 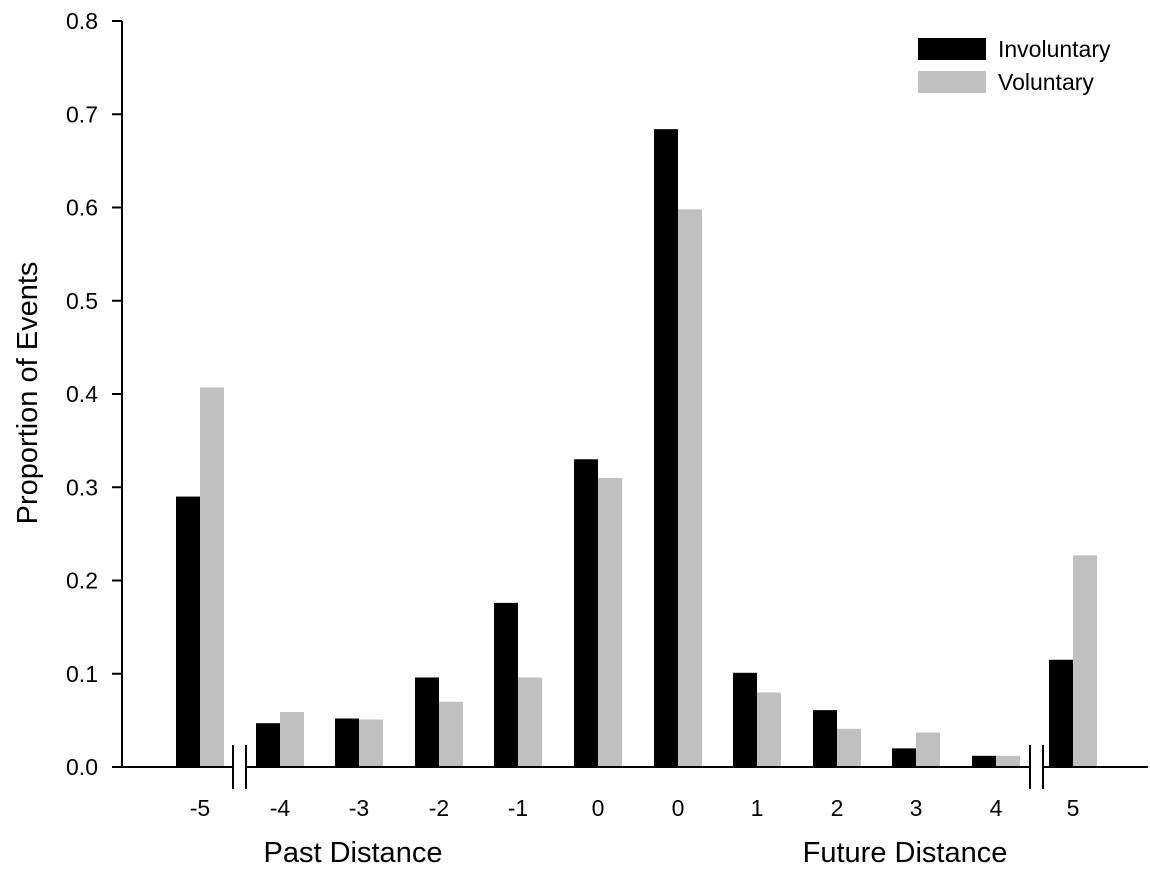 What do you see at coordinates (916, 808) in the screenshot?
I see `x-tick-label: 3` at bounding box center [916, 808].